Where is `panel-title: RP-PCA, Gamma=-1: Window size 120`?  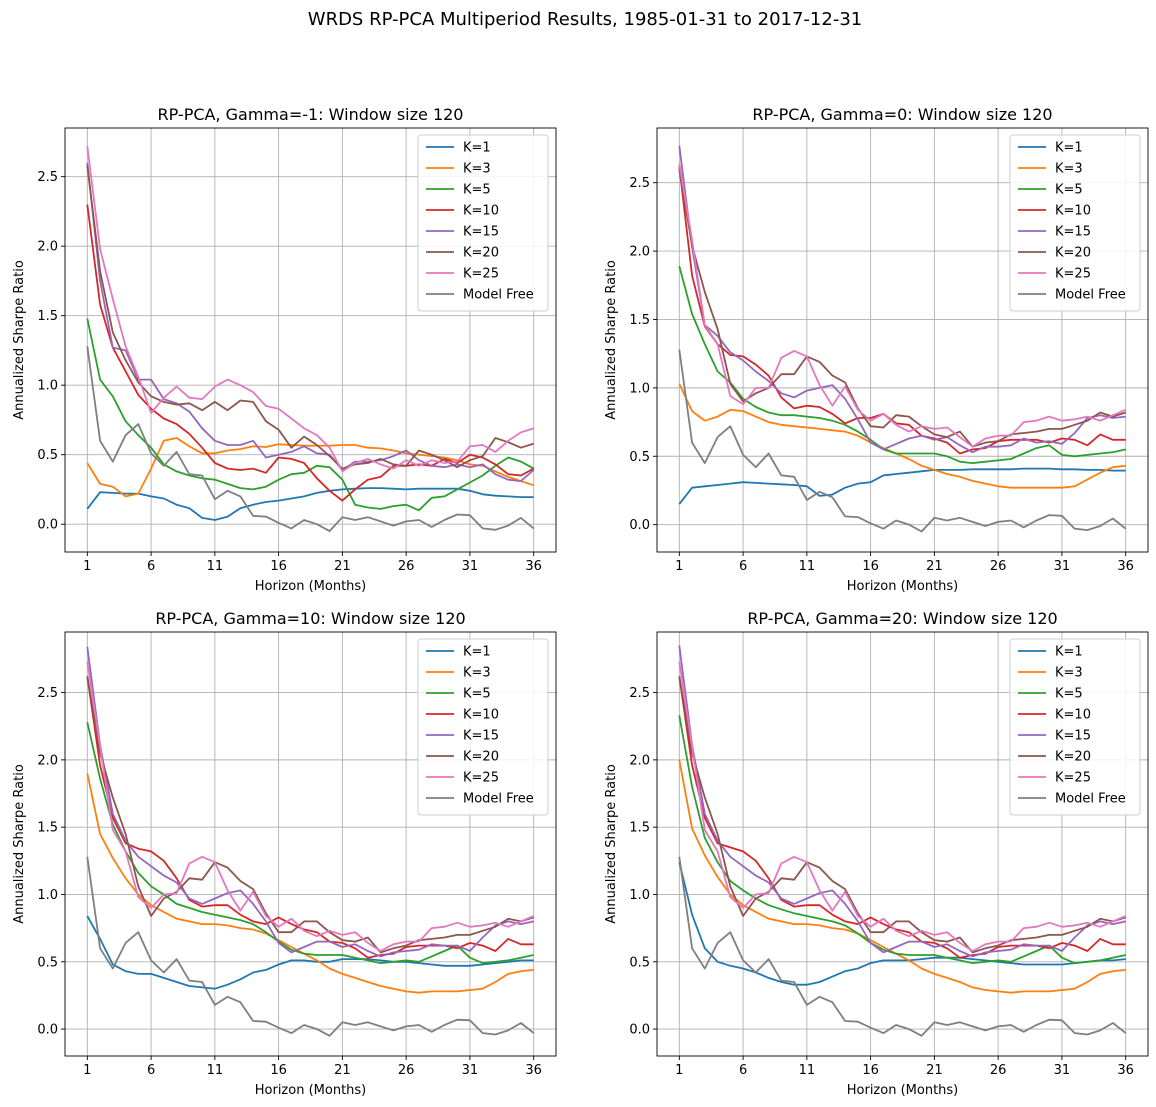 panel-title: RP-PCA, Gamma=-1: Window size 120 is located at coordinates (311, 114).